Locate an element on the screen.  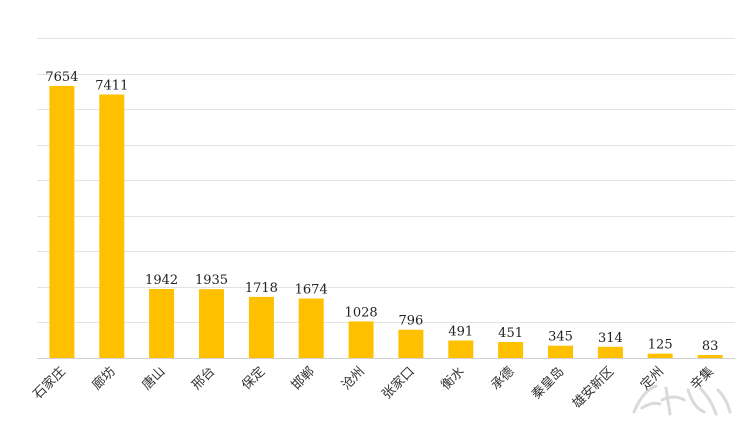
data-label: 1935 is located at coordinates (211, 280).